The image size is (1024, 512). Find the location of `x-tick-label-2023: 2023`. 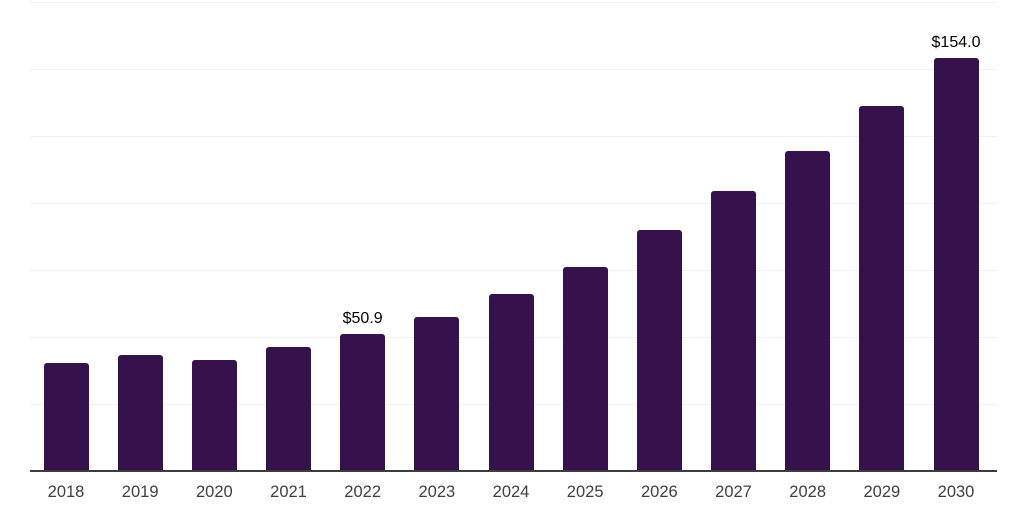

x-tick-label-2023: 2023 is located at coordinates (437, 492).